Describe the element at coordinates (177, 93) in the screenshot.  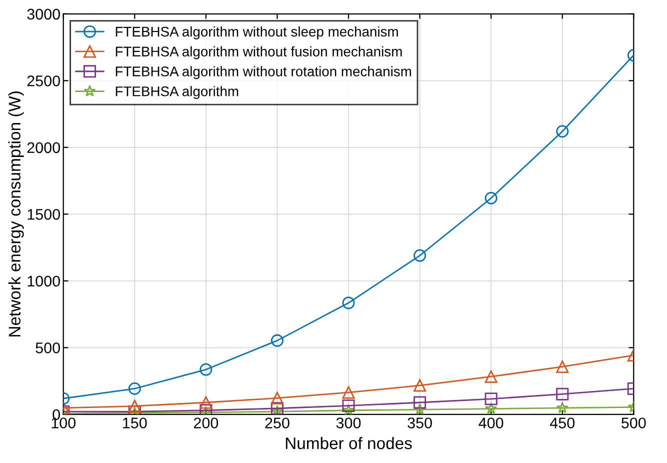
I see `legend-label: FTEBHSA algorithm` at that location.